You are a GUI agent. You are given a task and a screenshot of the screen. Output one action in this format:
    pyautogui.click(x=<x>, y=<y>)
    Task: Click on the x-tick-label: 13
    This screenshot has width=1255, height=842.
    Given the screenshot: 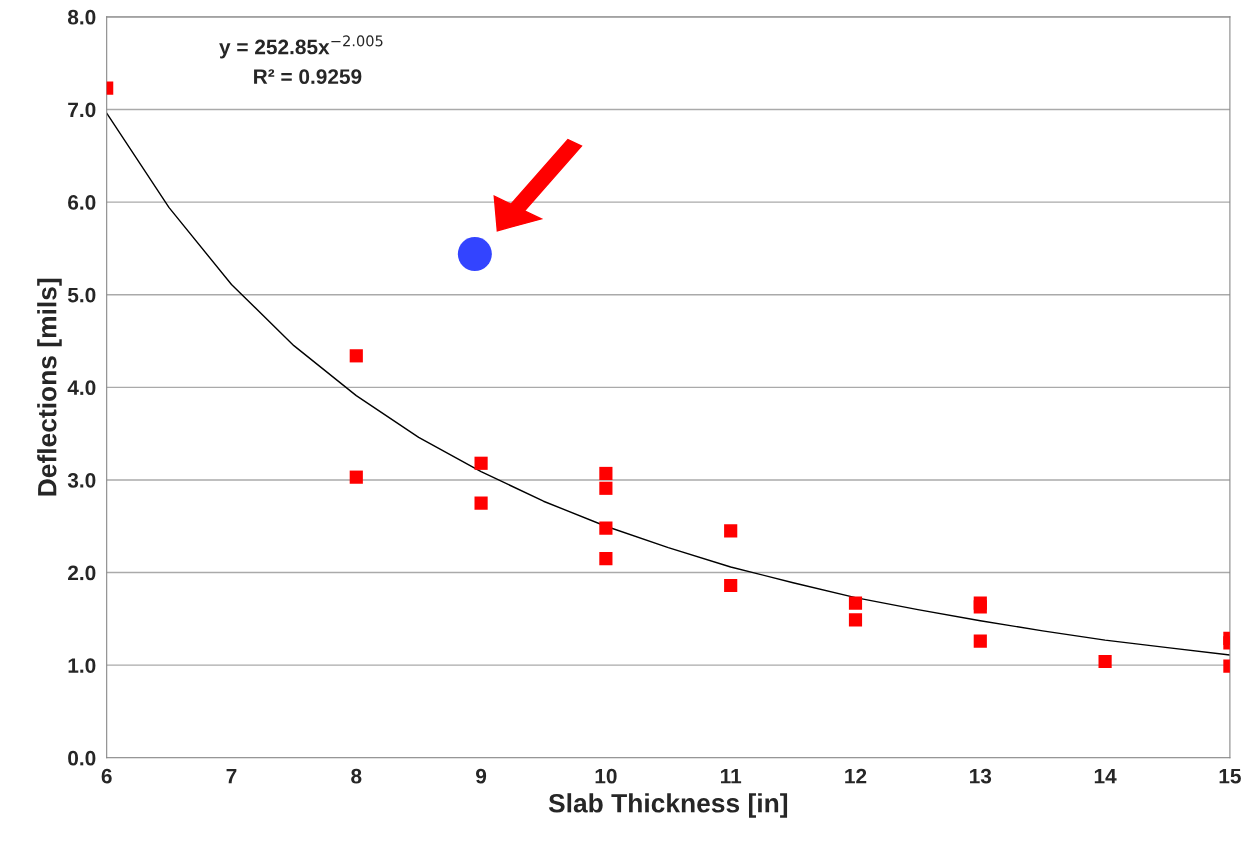 What is the action you would take?
    pyautogui.click(x=981, y=776)
    